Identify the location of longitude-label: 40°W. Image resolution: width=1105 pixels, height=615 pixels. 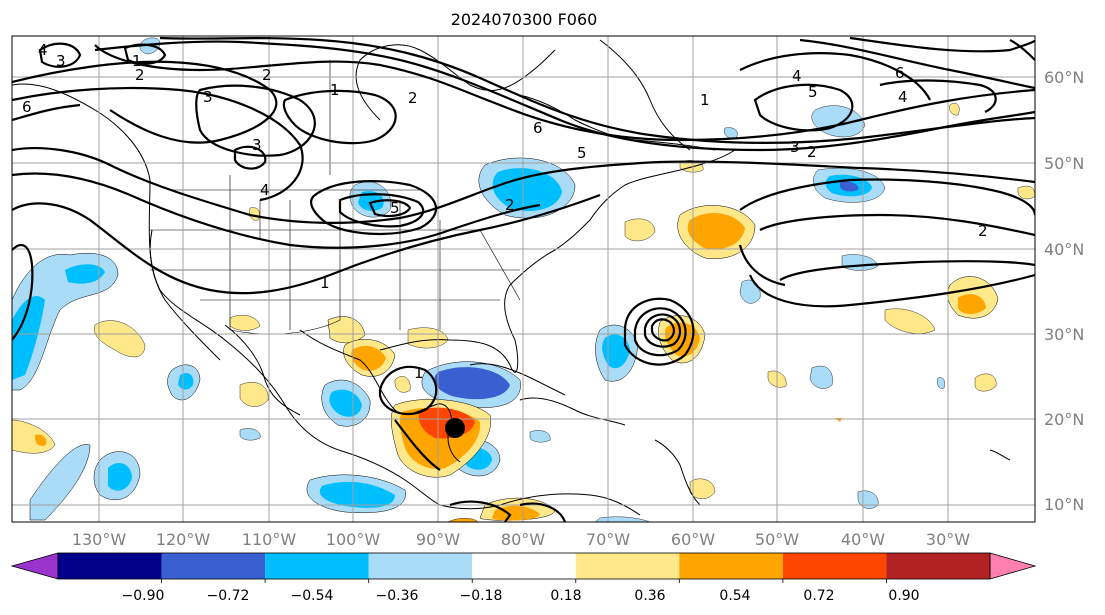
(863, 539).